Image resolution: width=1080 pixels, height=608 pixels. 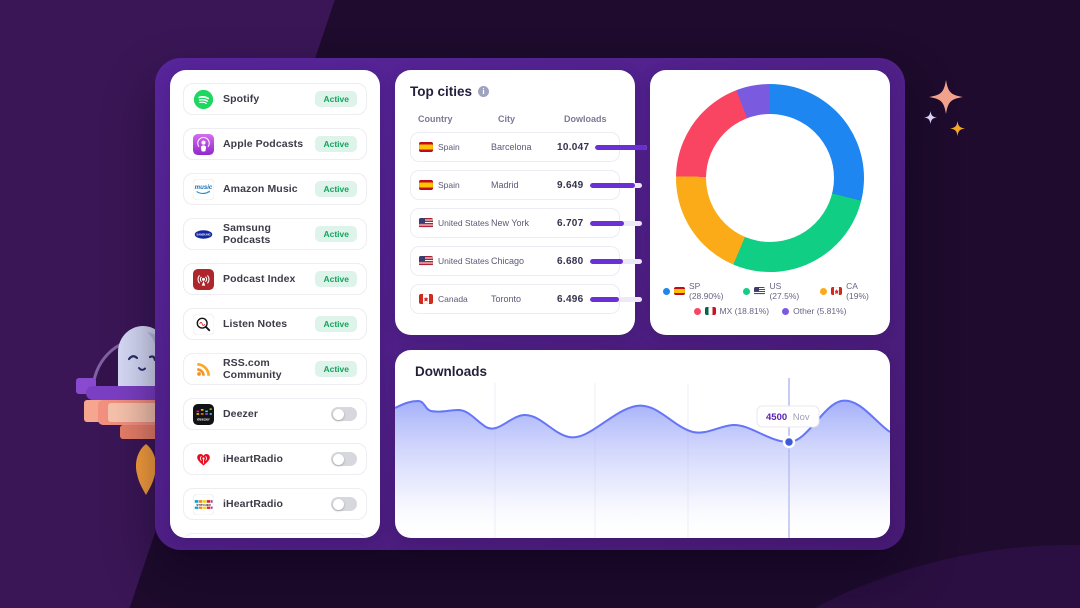 I want to click on donut-chart, so click(x=770, y=178).